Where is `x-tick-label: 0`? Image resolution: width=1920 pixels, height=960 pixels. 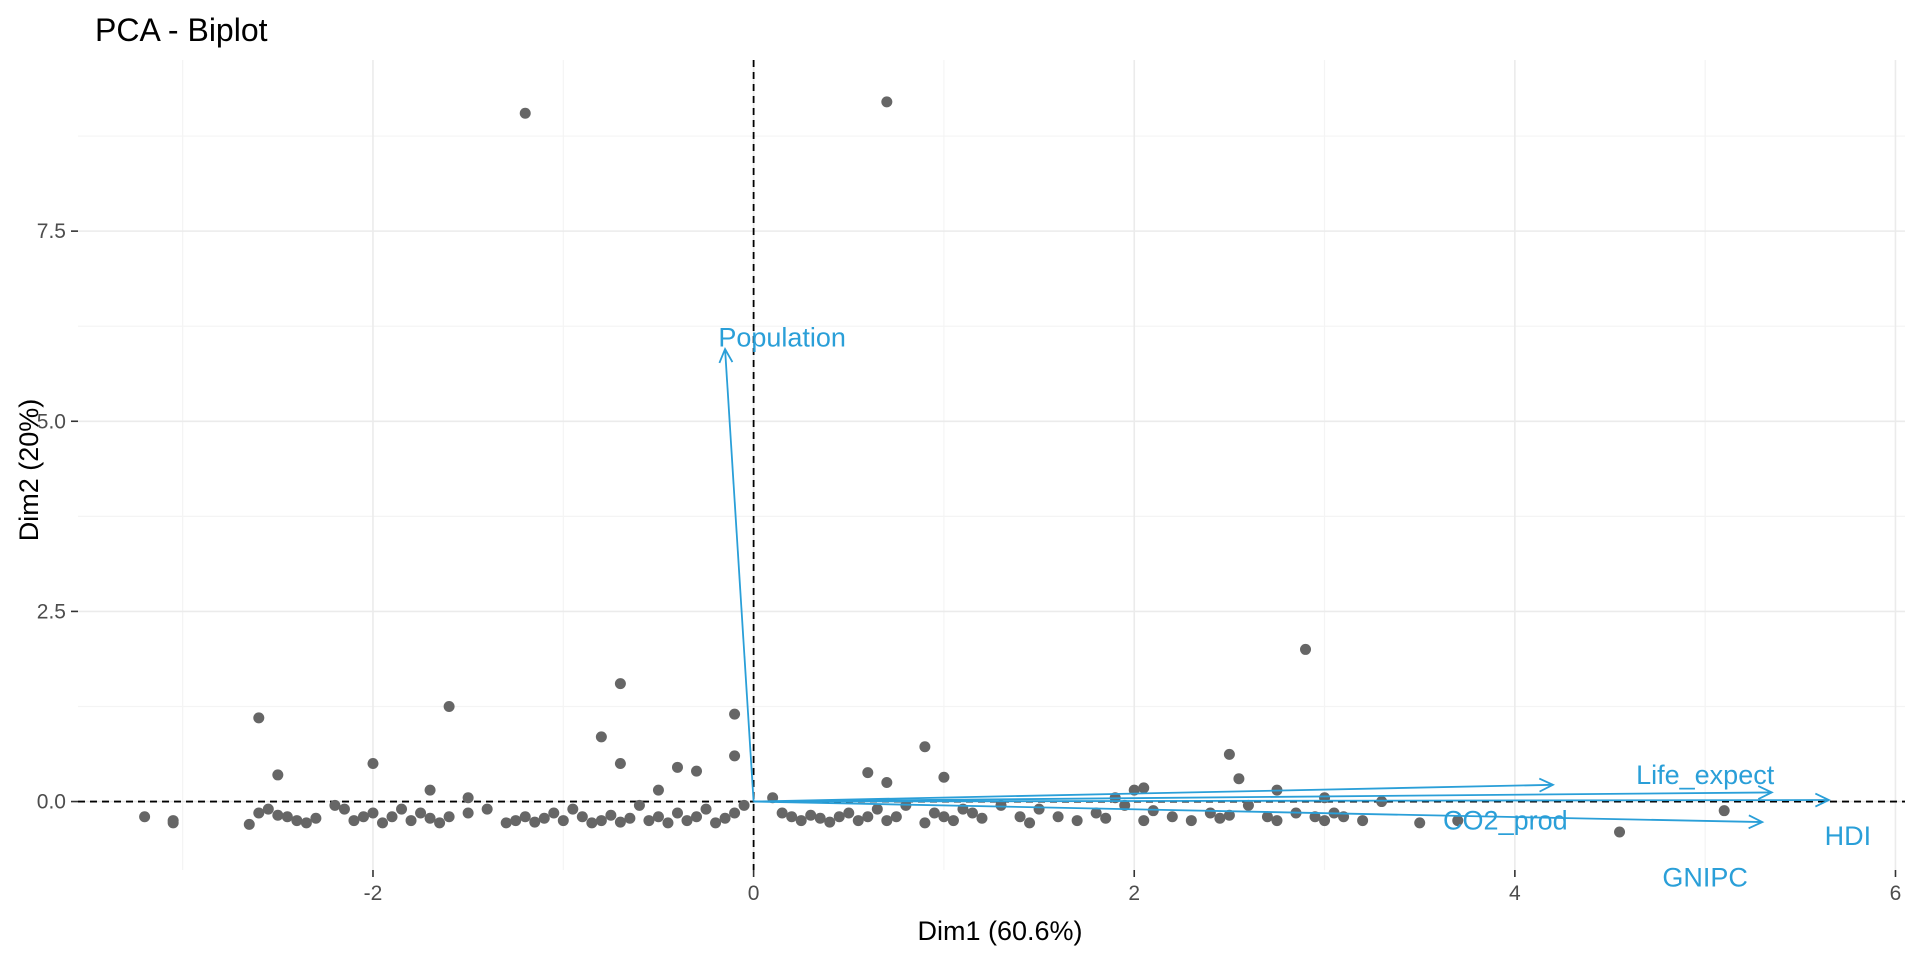 x-tick-label: 0 is located at coordinates (754, 893).